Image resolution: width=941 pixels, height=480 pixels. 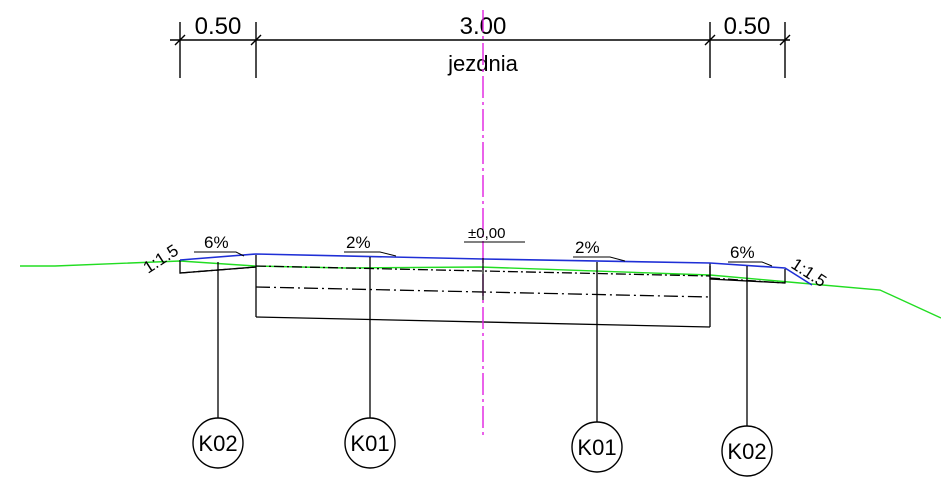 I want to click on left-lane-slope: 2%, so click(x=358, y=242).